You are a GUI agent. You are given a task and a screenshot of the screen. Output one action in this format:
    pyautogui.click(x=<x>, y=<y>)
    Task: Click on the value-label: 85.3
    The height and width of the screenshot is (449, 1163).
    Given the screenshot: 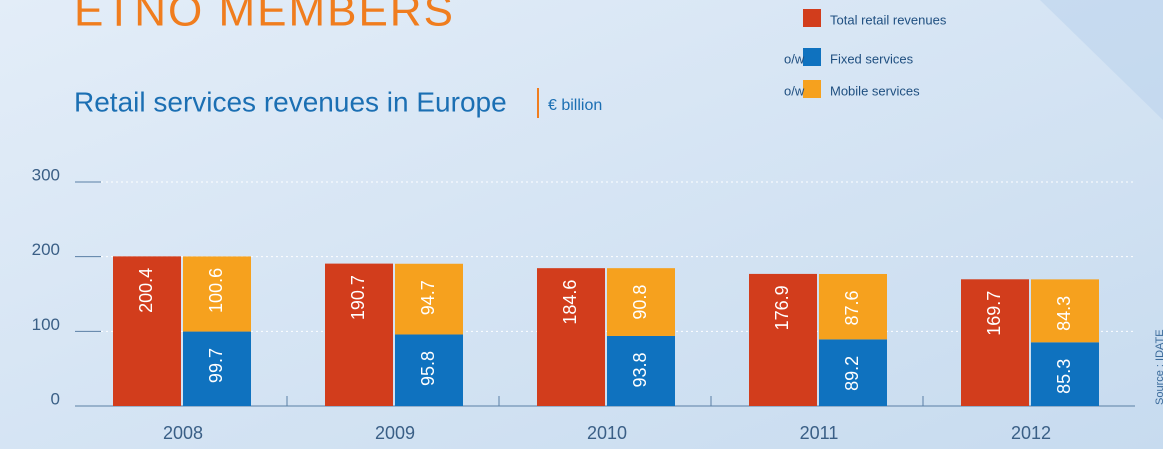 What is the action you would take?
    pyautogui.click(x=1064, y=376)
    